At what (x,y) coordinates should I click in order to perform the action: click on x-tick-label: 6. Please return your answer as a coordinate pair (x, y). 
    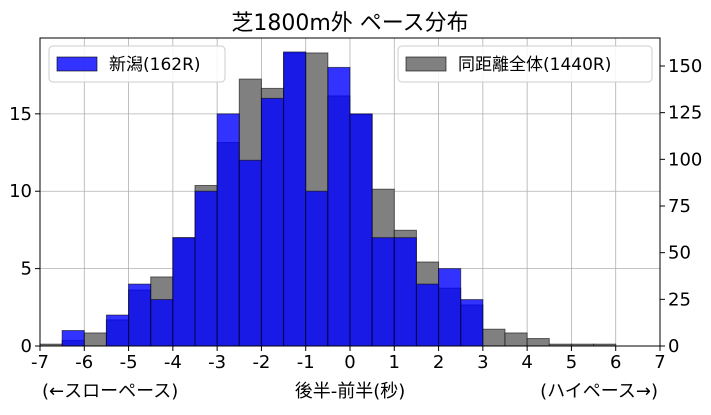
    Looking at the image, I should click on (615, 362).